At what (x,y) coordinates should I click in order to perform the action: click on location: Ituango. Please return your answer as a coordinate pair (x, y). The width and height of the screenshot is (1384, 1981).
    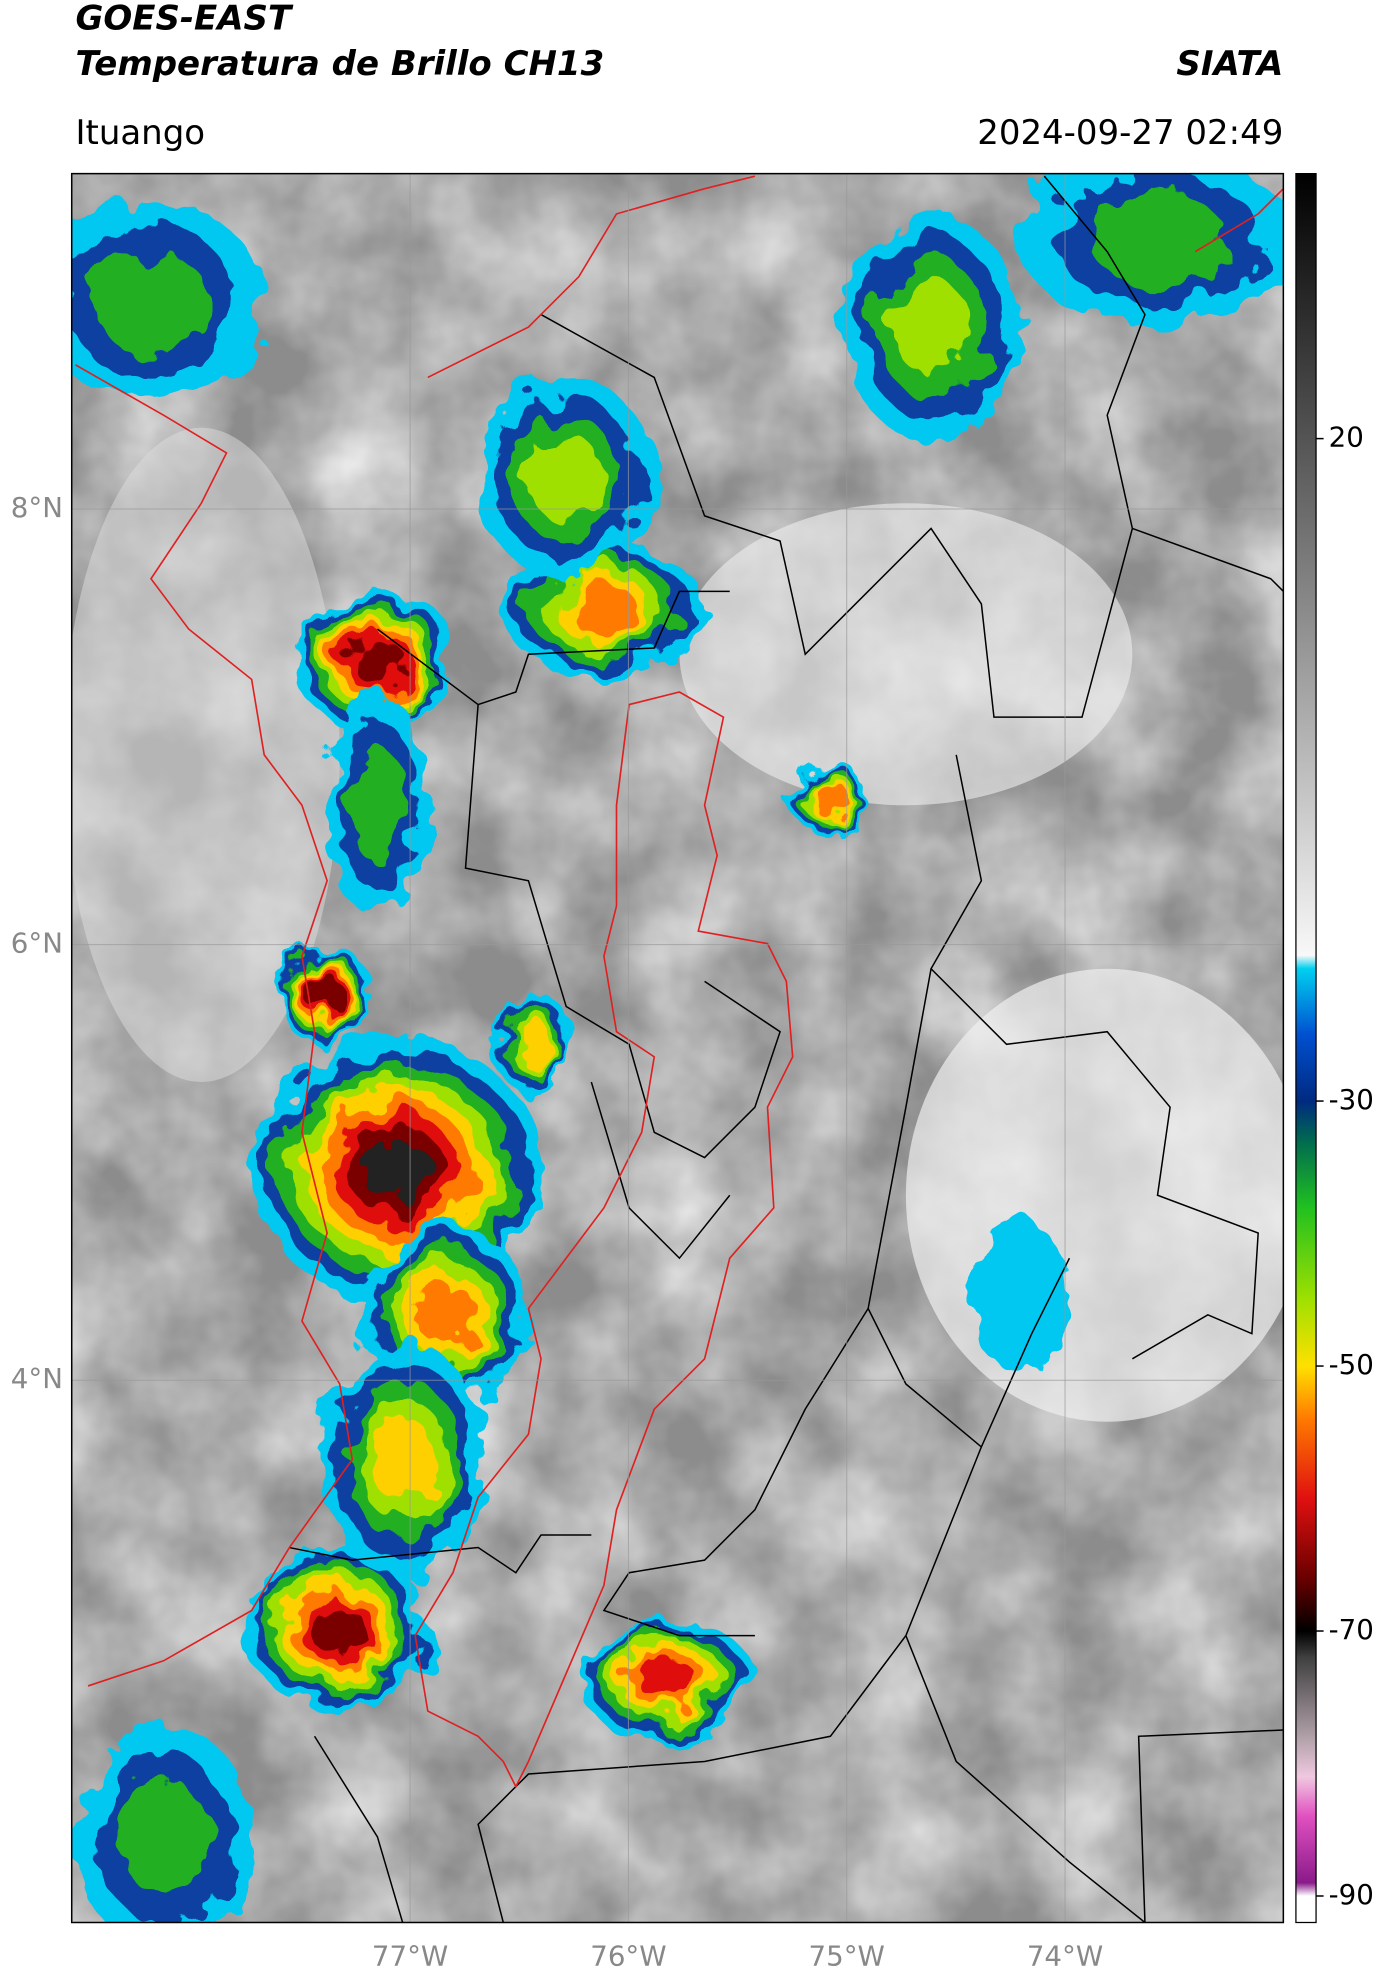
    Looking at the image, I should click on (140, 133).